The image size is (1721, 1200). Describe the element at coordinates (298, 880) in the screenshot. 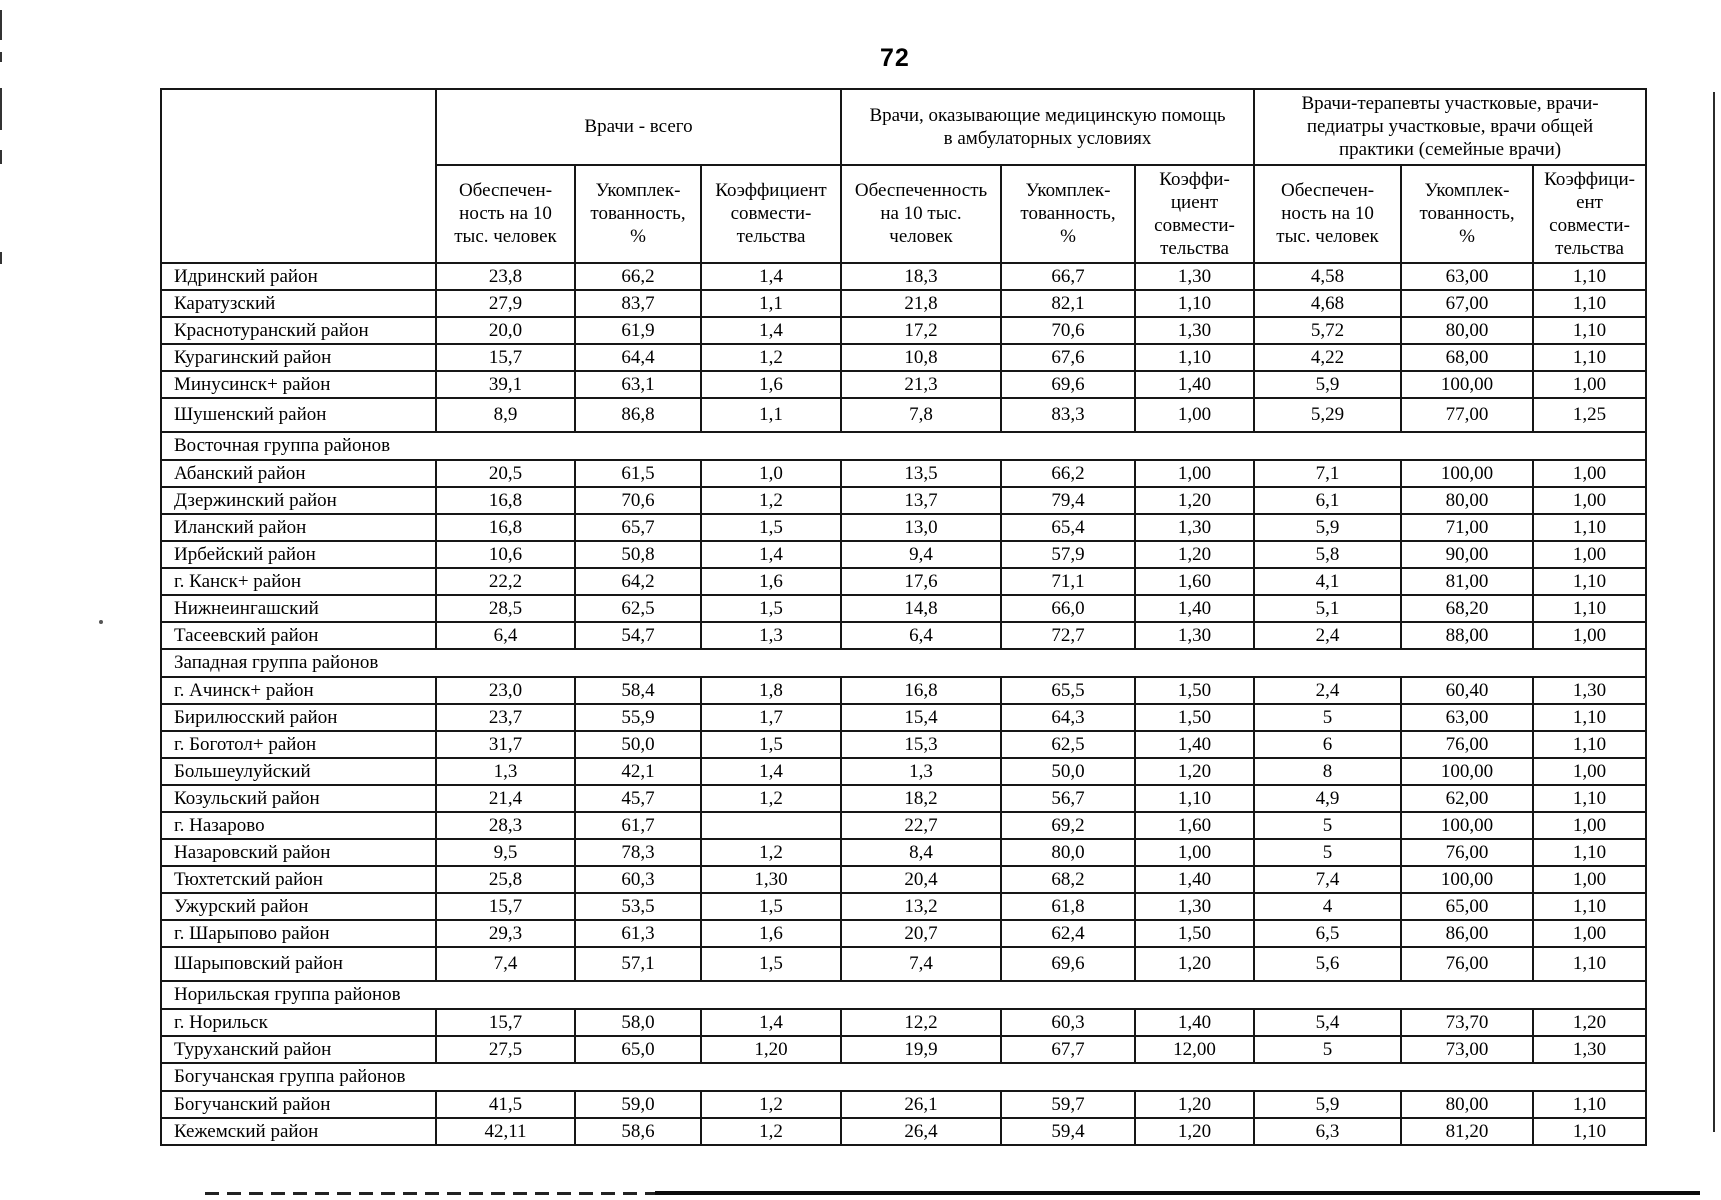

I see `district-name-cell: Тюхтетский район` at that location.